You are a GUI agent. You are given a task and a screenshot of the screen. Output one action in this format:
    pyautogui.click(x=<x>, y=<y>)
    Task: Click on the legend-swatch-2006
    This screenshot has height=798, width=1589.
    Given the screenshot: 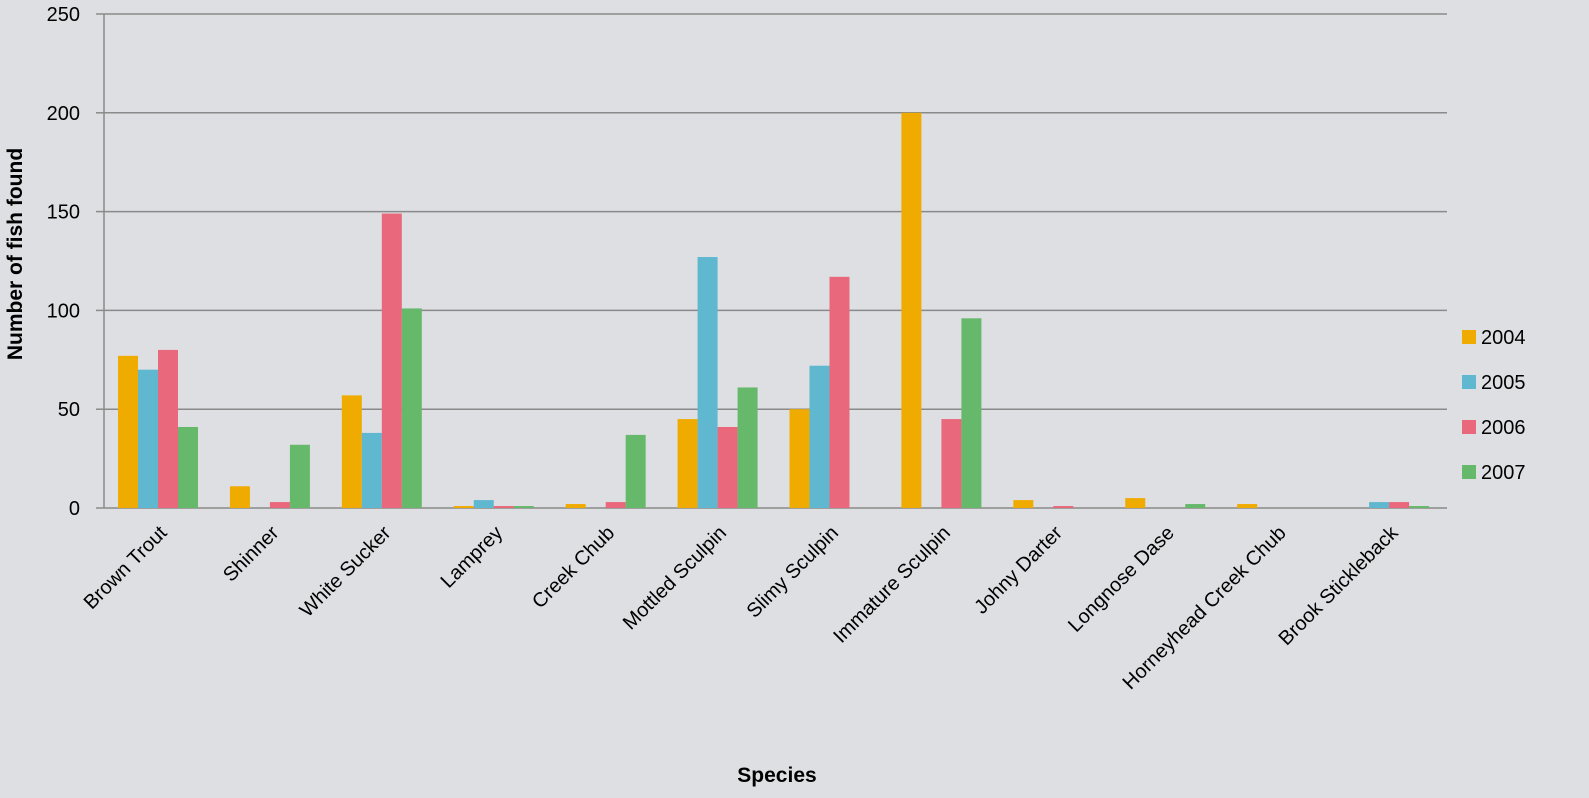 What is the action you would take?
    pyautogui.click(x=1469, y=427)
    